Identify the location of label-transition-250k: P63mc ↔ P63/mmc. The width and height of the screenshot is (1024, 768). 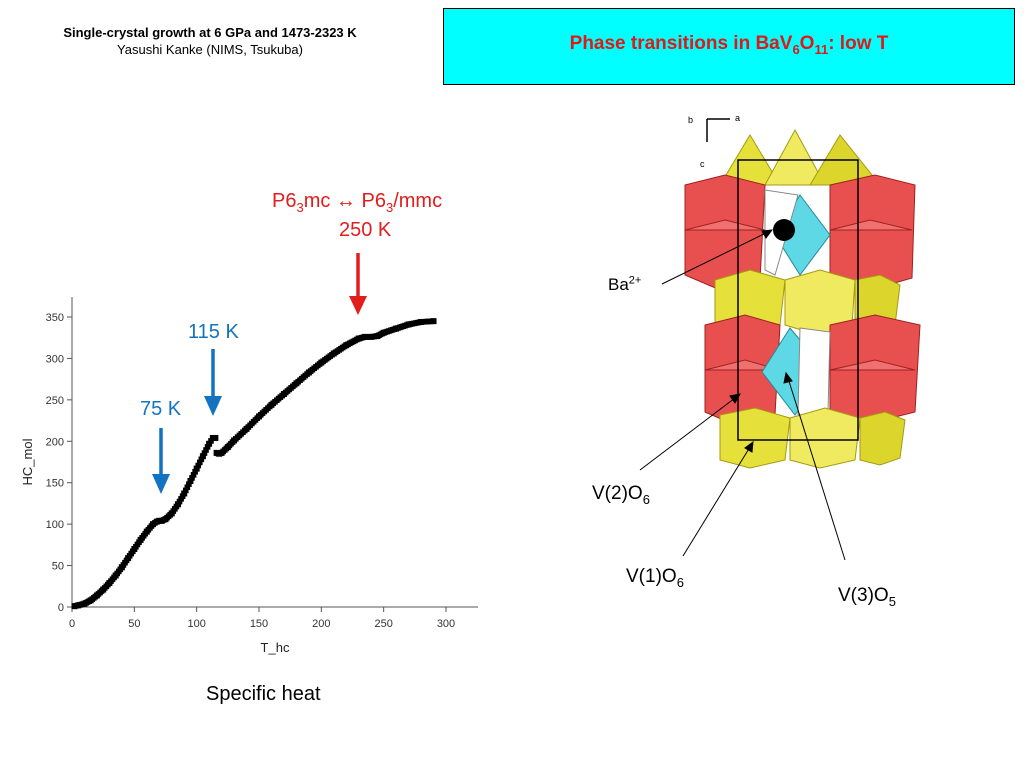
(357, 202).